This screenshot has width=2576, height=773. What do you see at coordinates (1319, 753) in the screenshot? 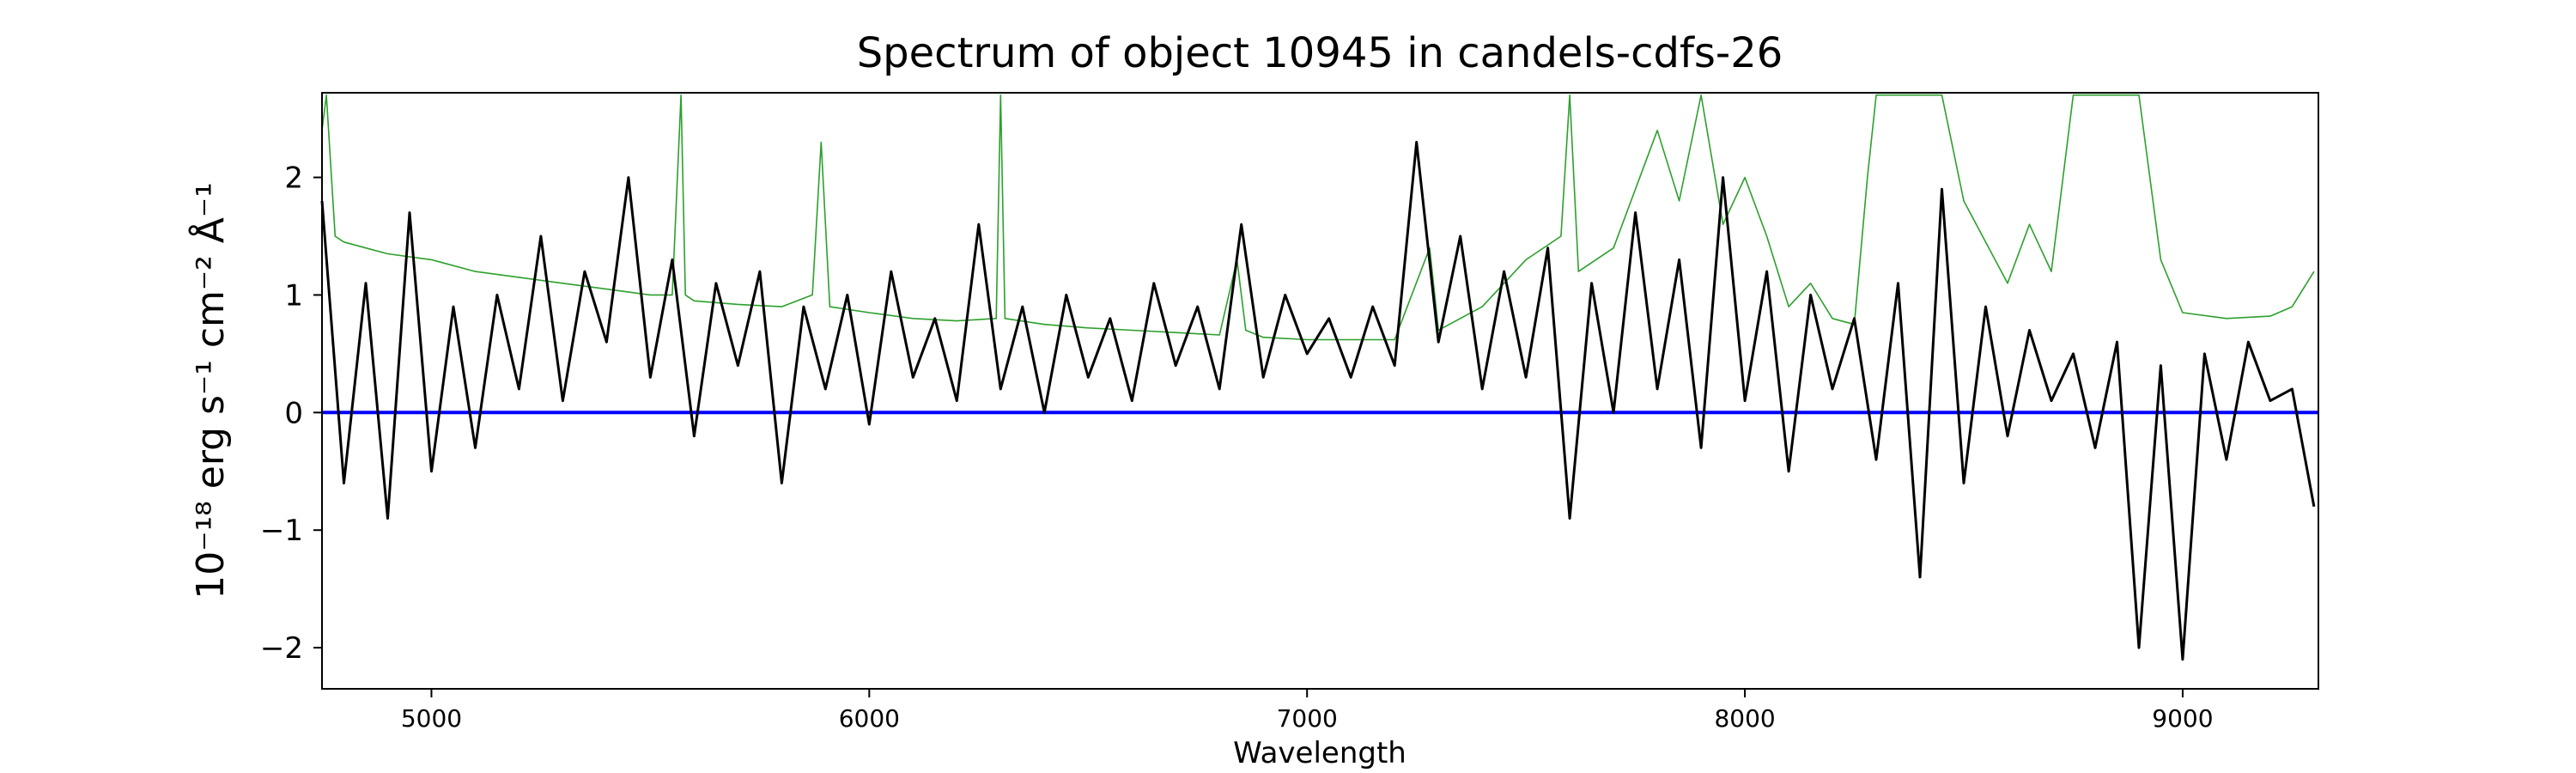
I see `x-axis-label: Wavelength` at bounding box center [1319, 753].